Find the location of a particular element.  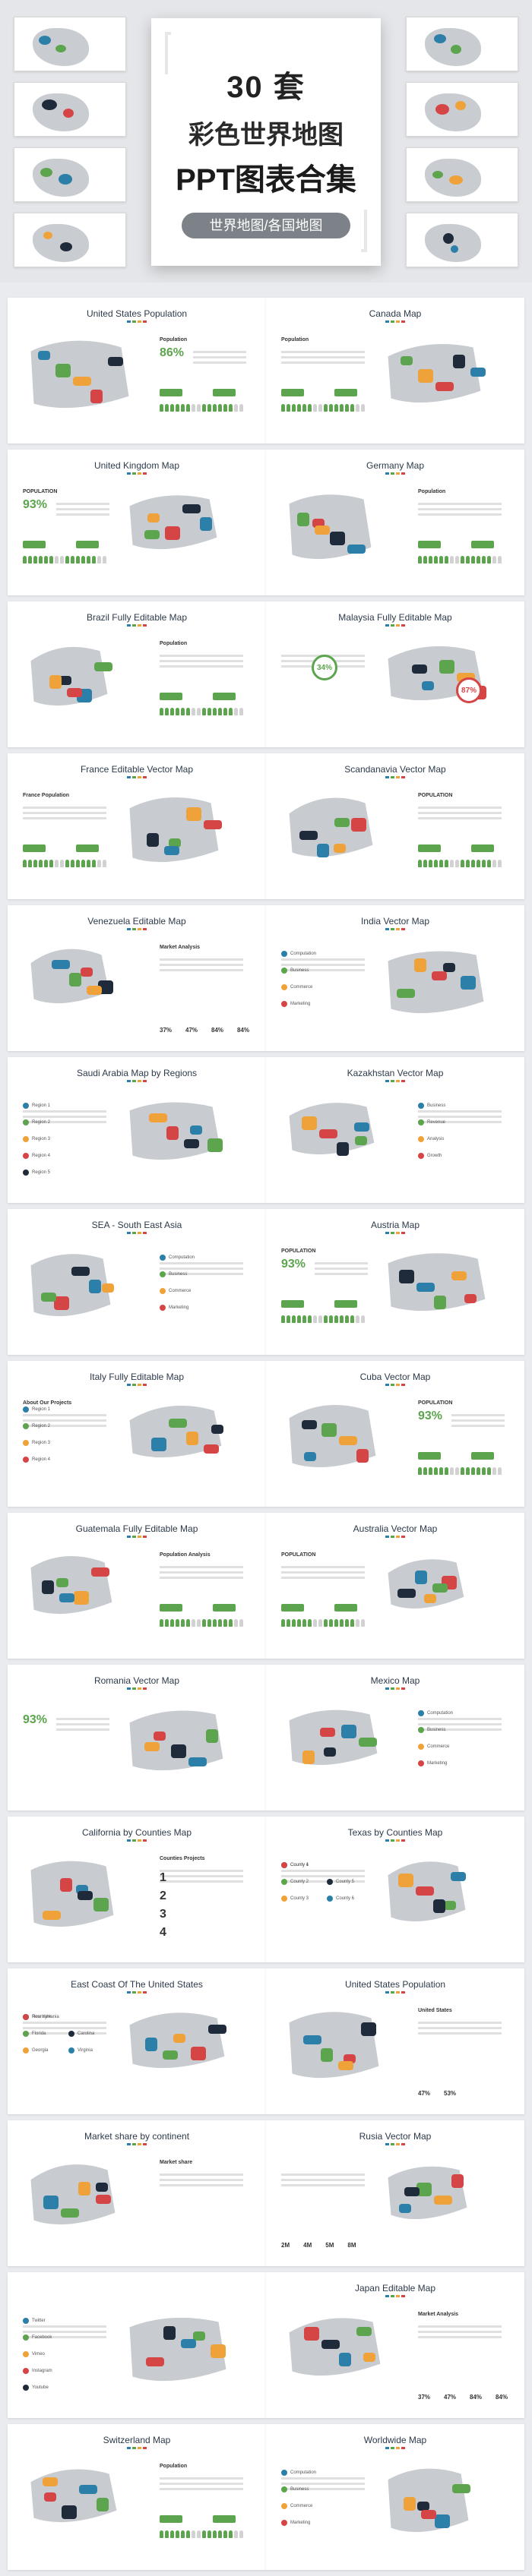

panel-label: About Our Projects is located at coordinates (48, 1403).